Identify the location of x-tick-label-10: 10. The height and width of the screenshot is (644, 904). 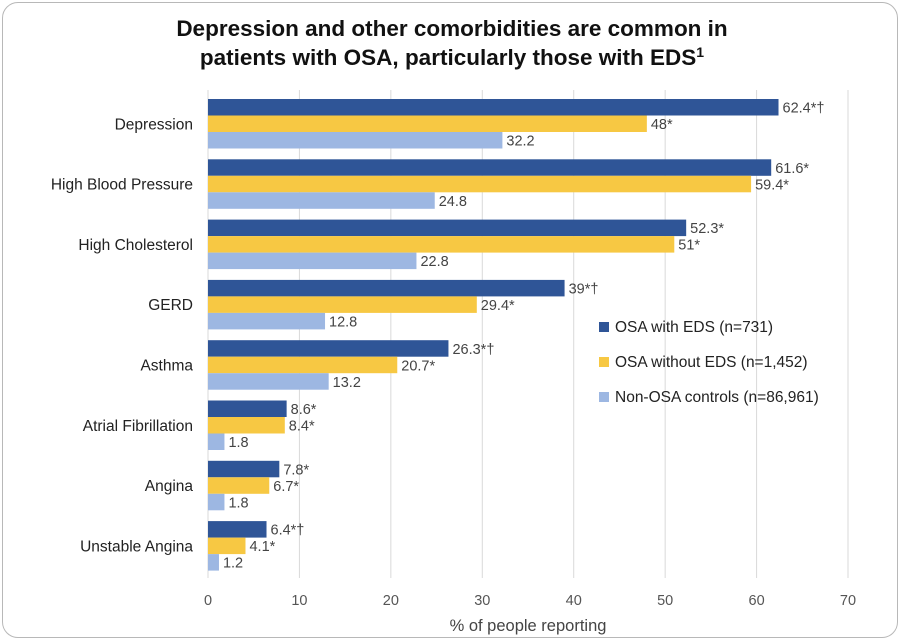
(299, 601).